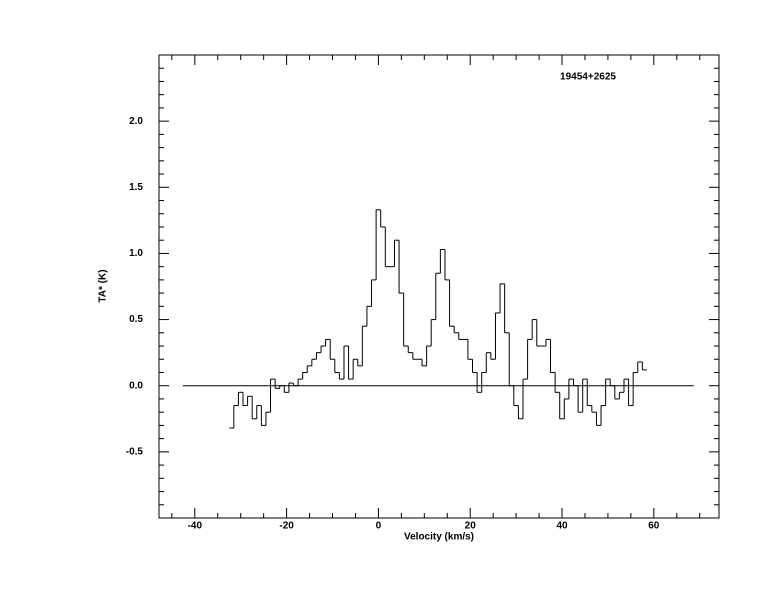 The image size is (774, 612). What do you see at coordinates (379, 526) in the screenshot?
I see `x-tick-label: 0` at bounding box center [379, 526].